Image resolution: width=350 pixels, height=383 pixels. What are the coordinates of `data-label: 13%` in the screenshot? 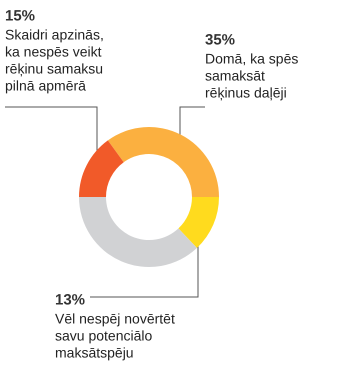 It's located at (70, 300).